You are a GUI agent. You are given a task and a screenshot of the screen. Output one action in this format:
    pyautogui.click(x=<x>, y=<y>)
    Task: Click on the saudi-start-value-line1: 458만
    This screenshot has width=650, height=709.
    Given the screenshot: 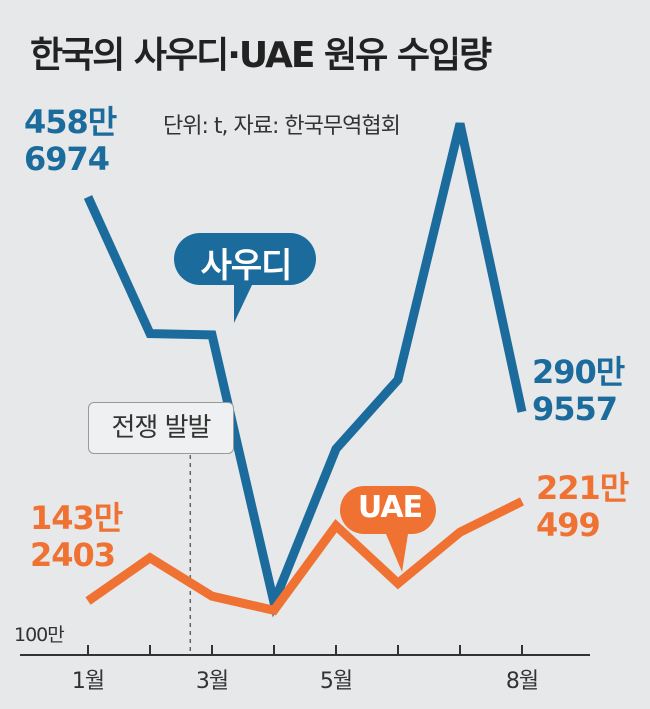 What is the action you would take?
    pyautogui.click(x=70, y=122)
    